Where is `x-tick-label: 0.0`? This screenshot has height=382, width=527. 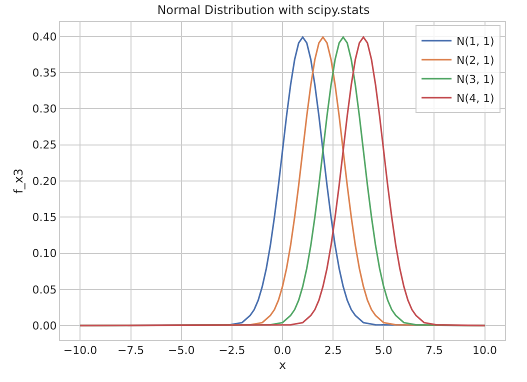
x-tick-label: 0.0 is located at coordinates (283, 351).